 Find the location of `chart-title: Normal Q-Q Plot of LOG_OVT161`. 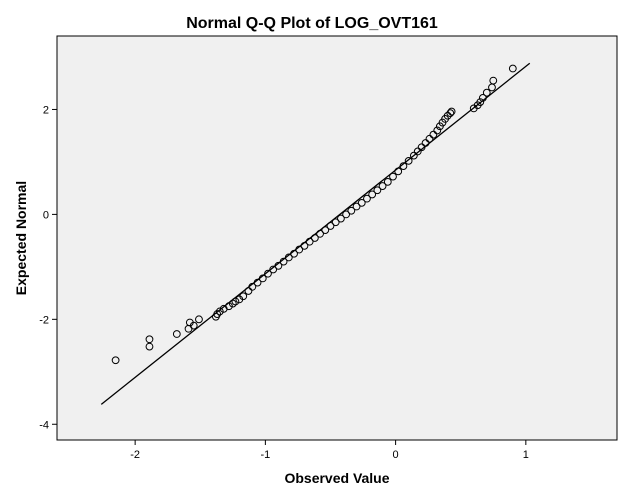

chart-title: Normal Q-Q Plot of LOG_OVT161 is located at coordinates (312, 23).